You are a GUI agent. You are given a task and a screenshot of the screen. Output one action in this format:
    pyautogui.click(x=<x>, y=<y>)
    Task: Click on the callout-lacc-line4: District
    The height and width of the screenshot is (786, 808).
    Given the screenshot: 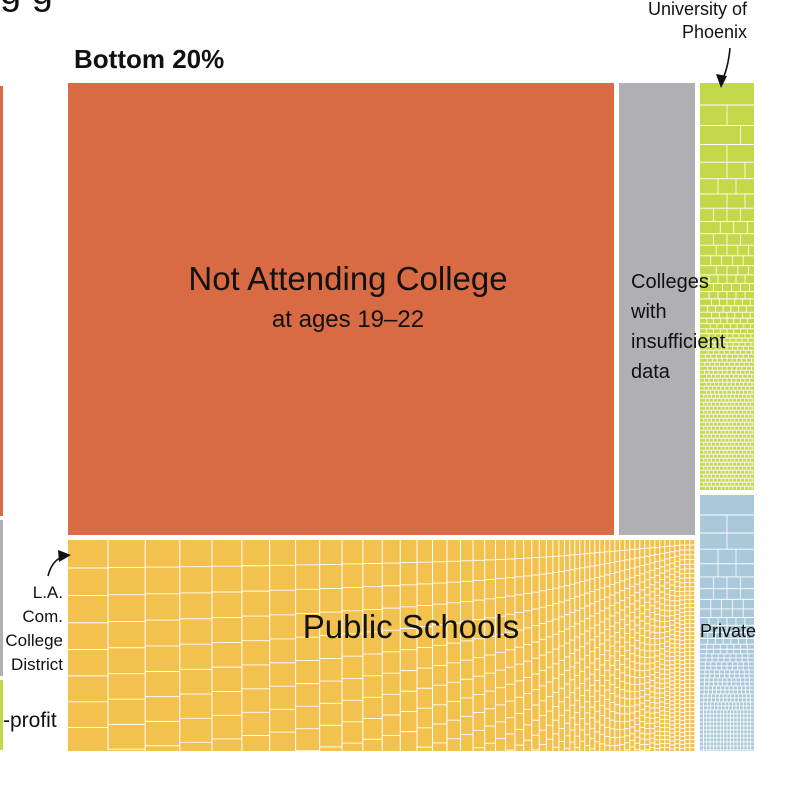 What is the action you would take?
    pyautogui.click(x=37, y=664)
    